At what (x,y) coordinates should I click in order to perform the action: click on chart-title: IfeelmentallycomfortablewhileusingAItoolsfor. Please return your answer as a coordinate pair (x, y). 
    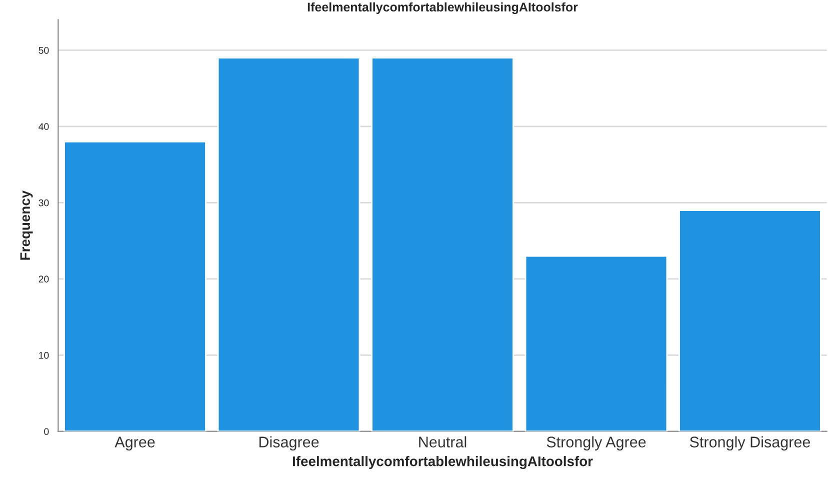
    Looking at the image, I should click on (443, 8).